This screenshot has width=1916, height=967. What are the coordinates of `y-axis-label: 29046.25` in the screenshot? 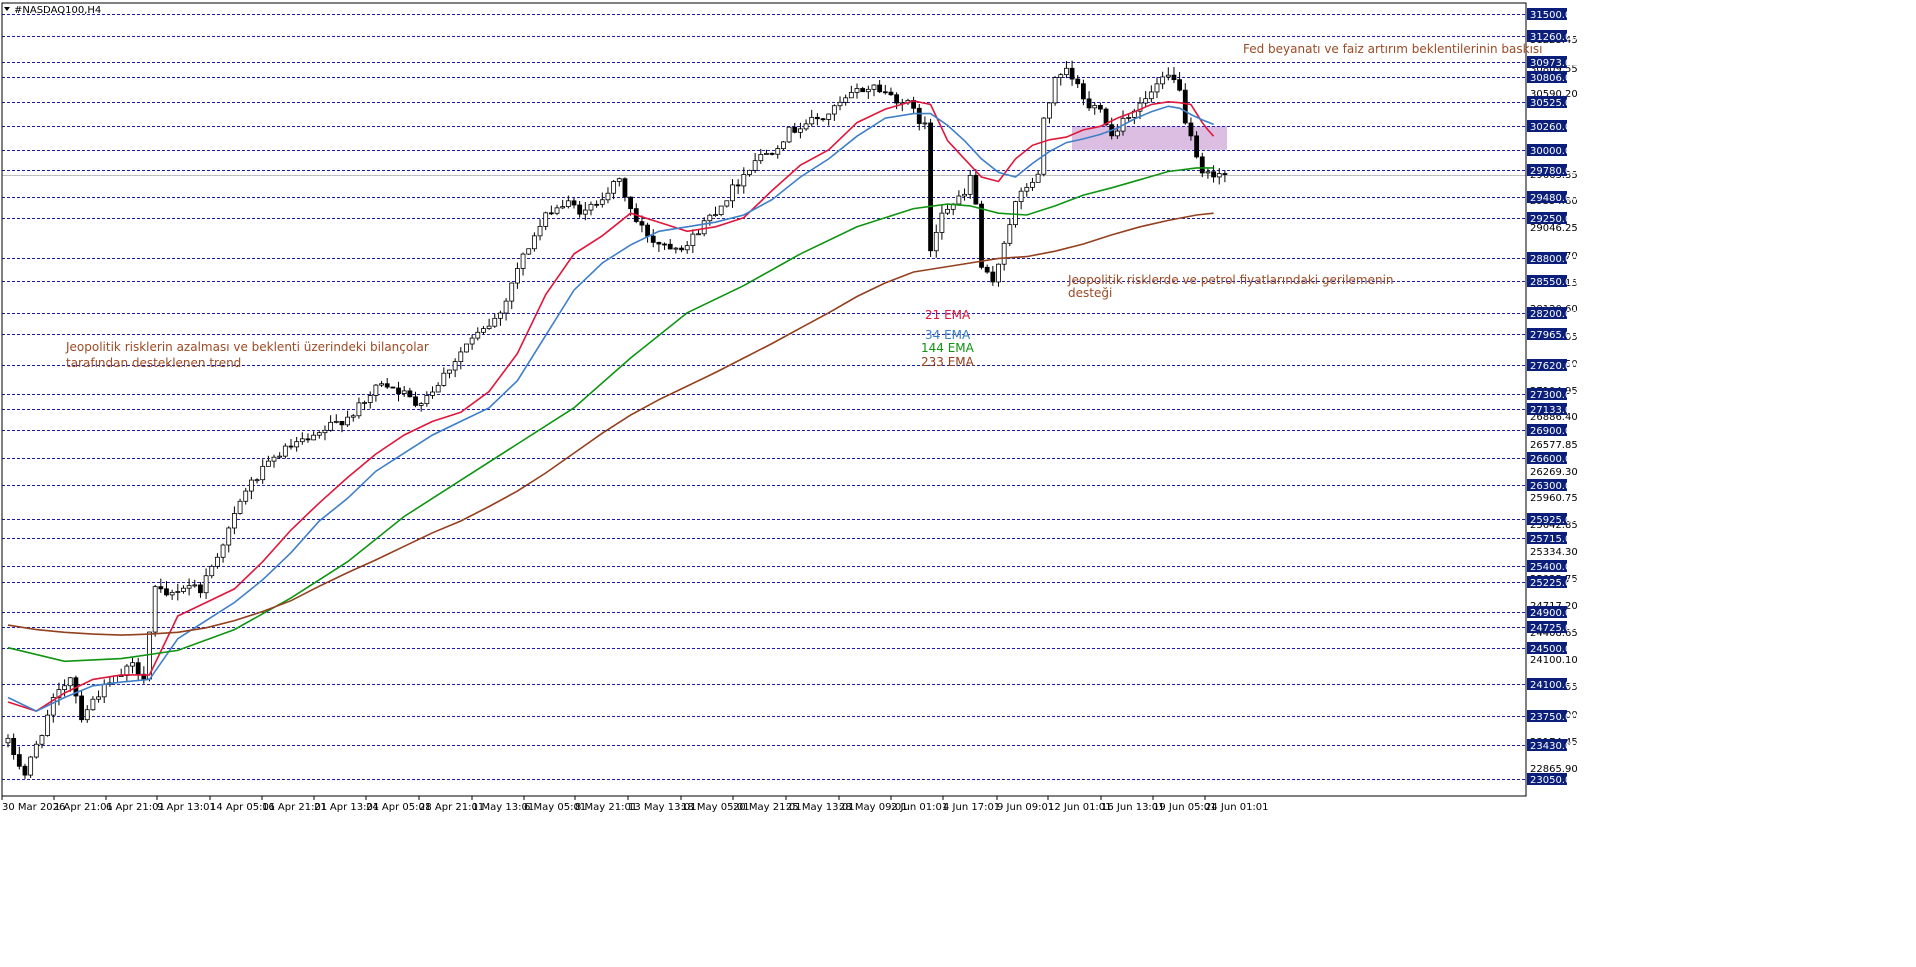 It's located at (1554, 228).